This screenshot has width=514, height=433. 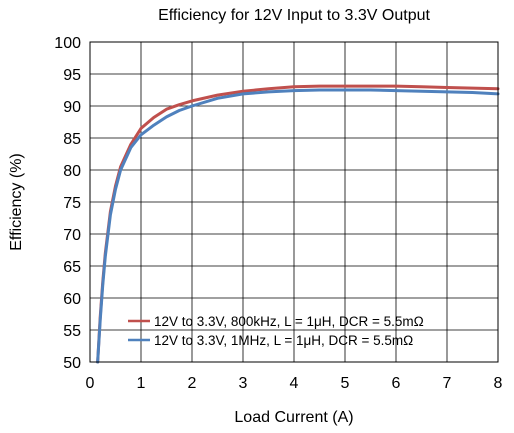 What do you see at coordinates (72, 363) in the screenshot?
I see `y-tick-label: 50` at bounding box center [72, 363].